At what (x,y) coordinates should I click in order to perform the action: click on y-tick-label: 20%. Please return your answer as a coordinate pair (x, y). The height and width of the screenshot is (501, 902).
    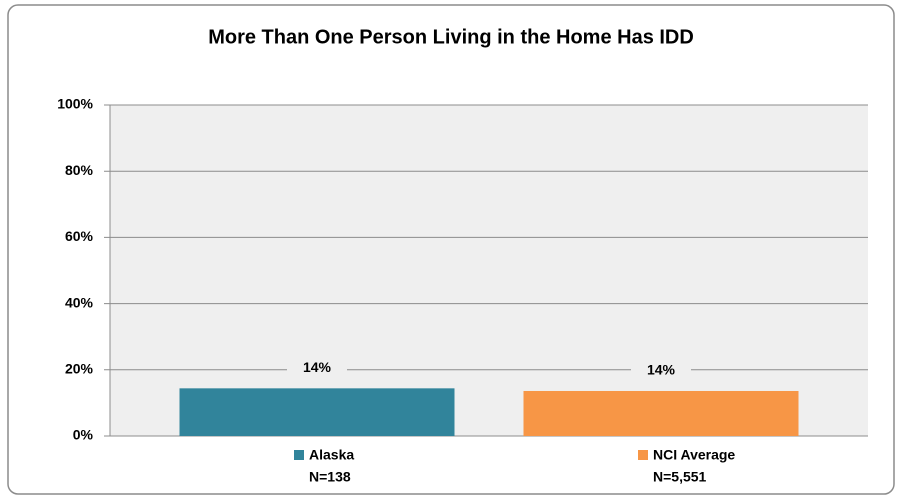
    Looking at the image, I should click on (79, 369).